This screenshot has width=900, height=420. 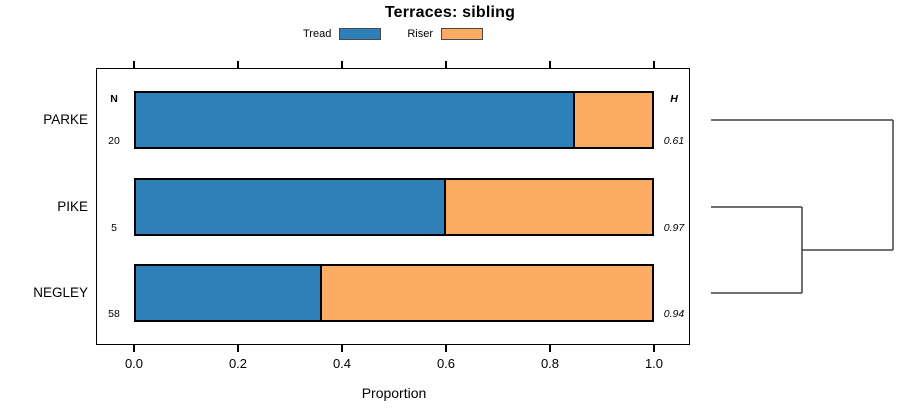 What do you see at coordinates (420, 34) in the screenshot?
I see `legend-label-riser: Riser` at bounding box center [420, 34].